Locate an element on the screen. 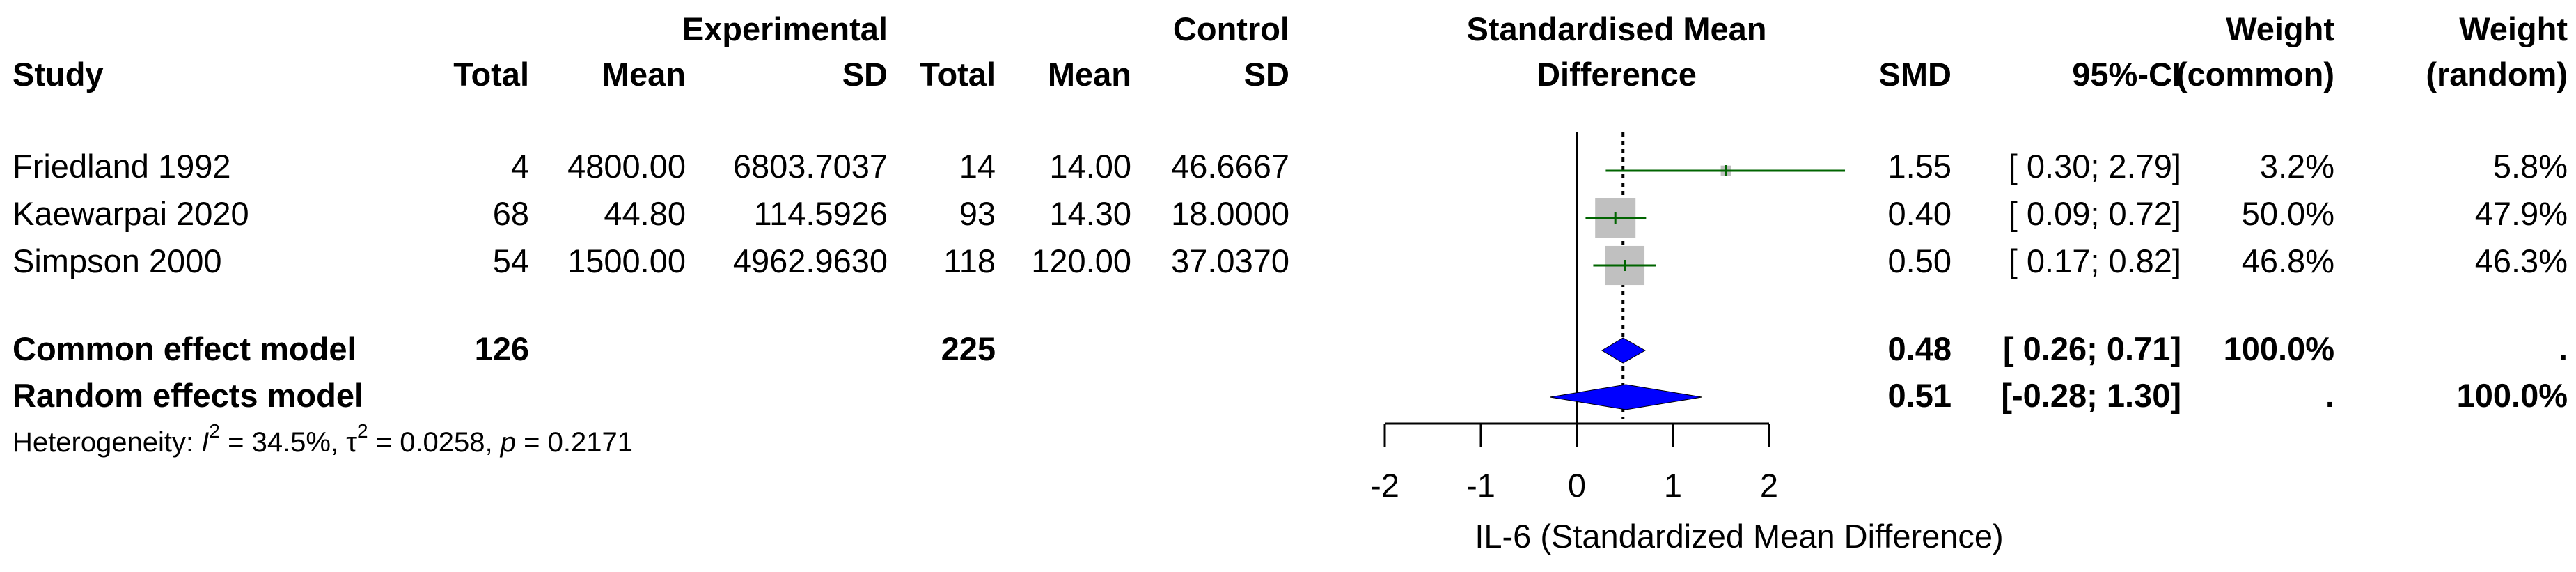 The height and width of the screenshot is (572, 2576). study-name: Friedland 1992 is located at coordinates (122, 166).